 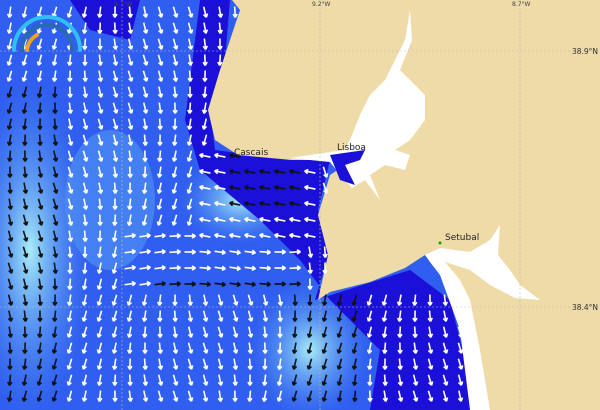 I want to click on place-label-setubal: Setubal, so click(x=462, y=238).